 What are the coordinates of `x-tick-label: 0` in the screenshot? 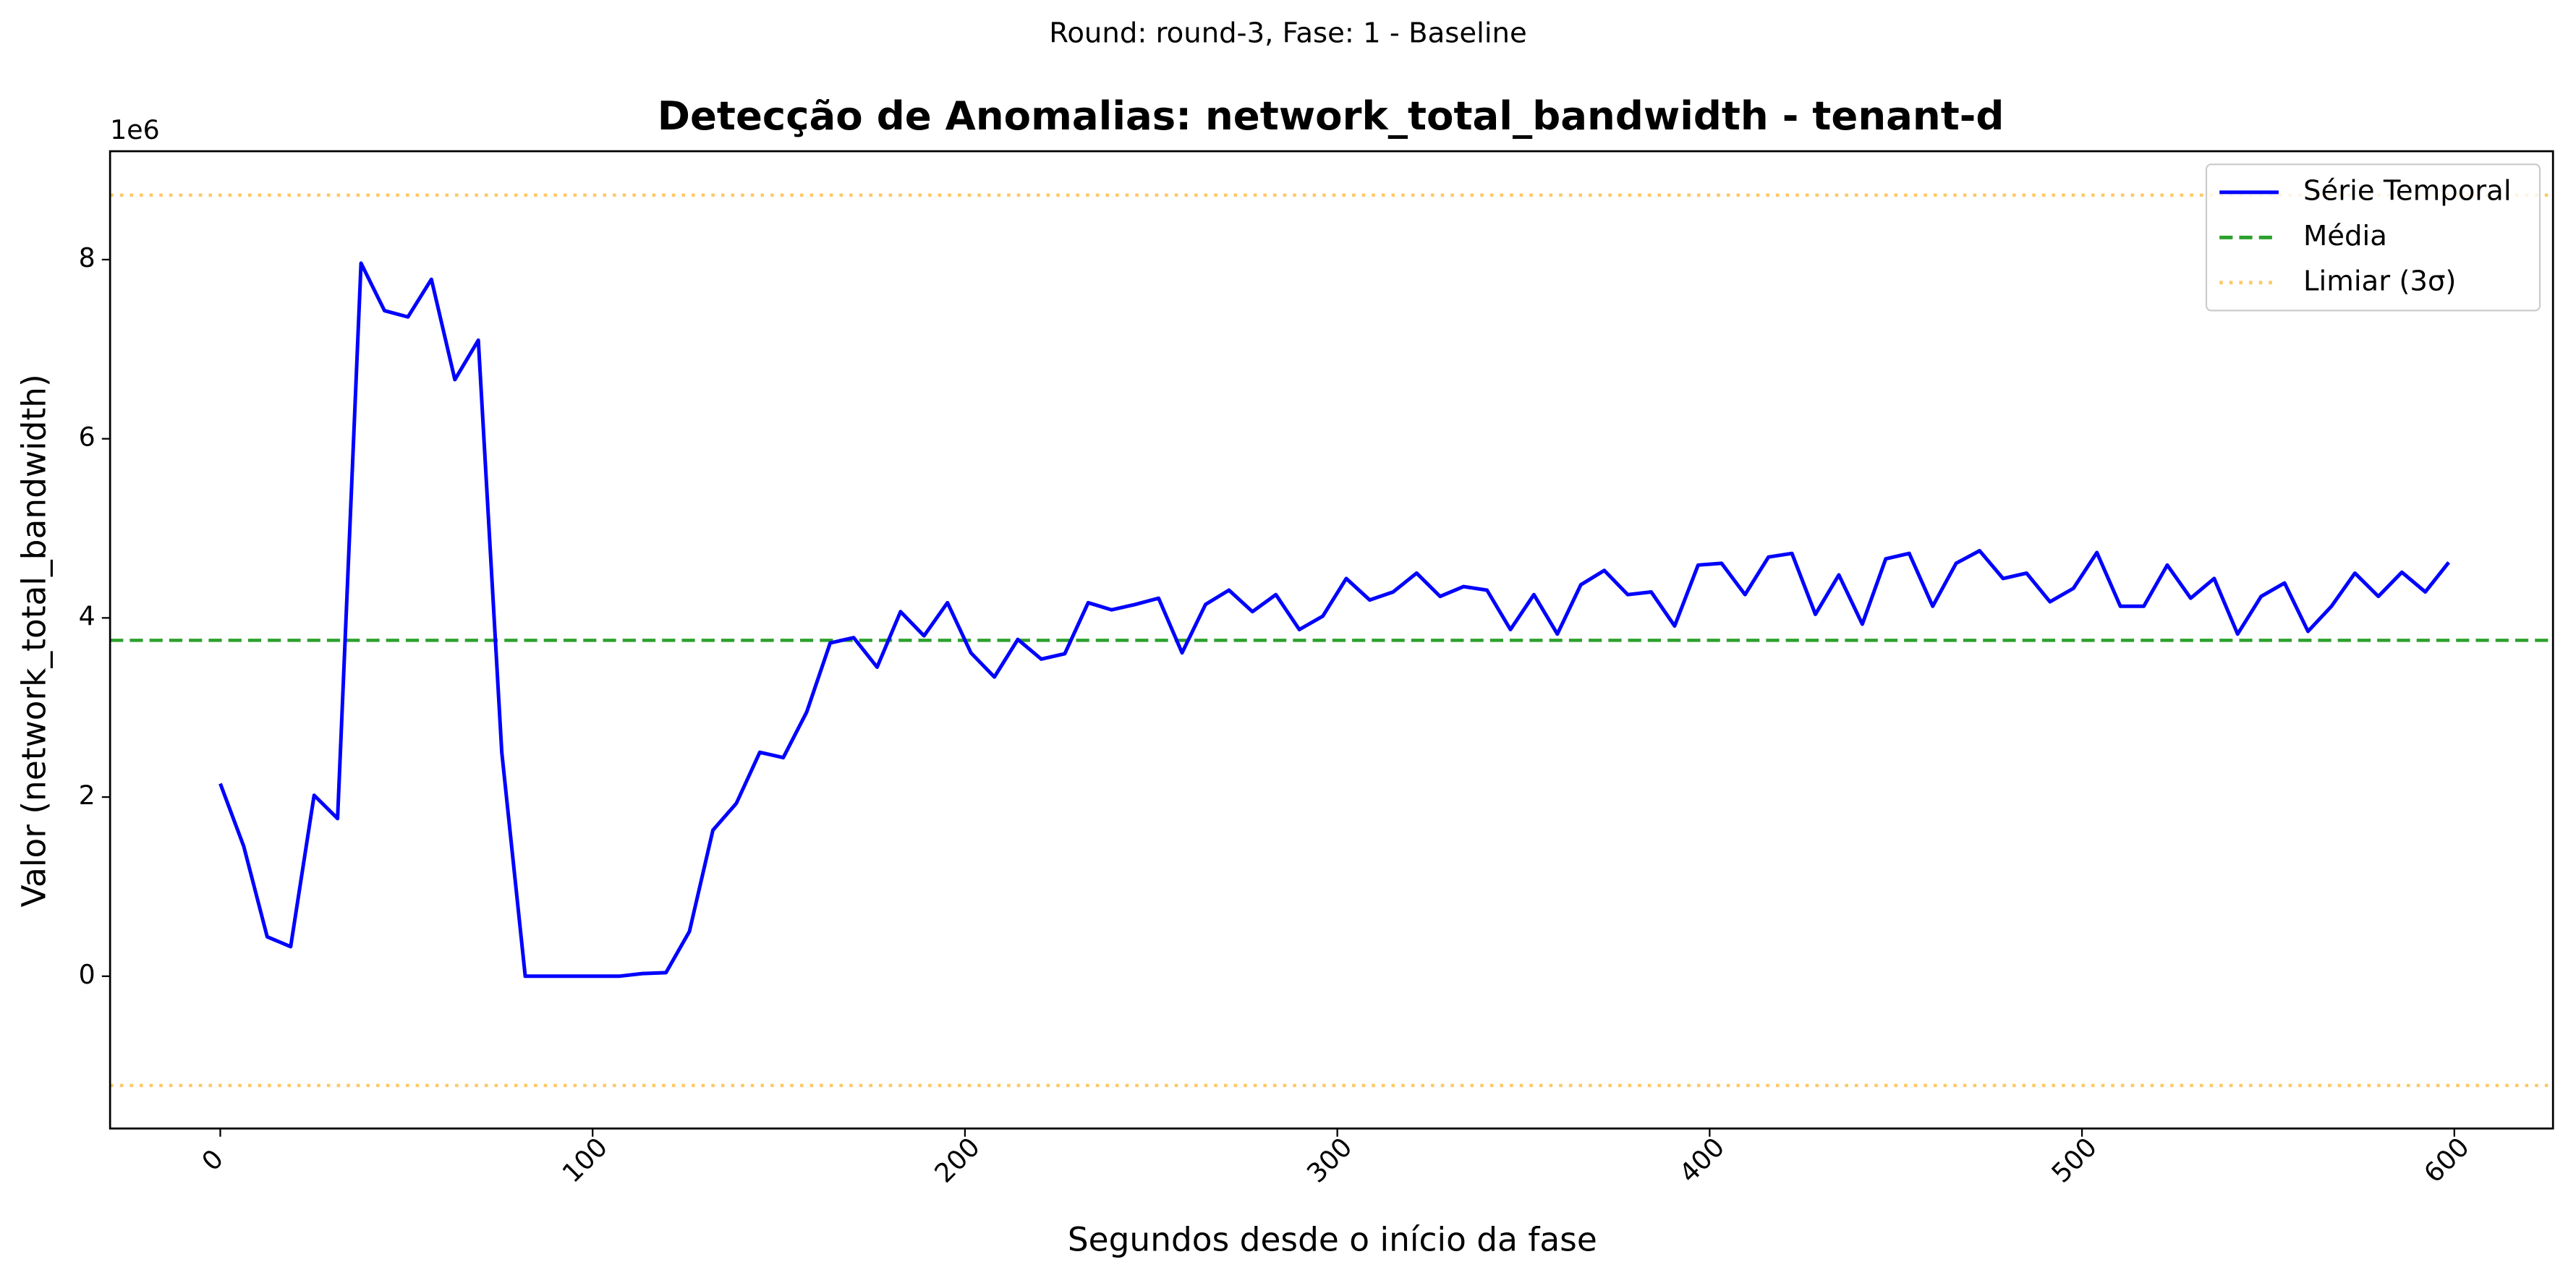 It's located at (212, 1160).